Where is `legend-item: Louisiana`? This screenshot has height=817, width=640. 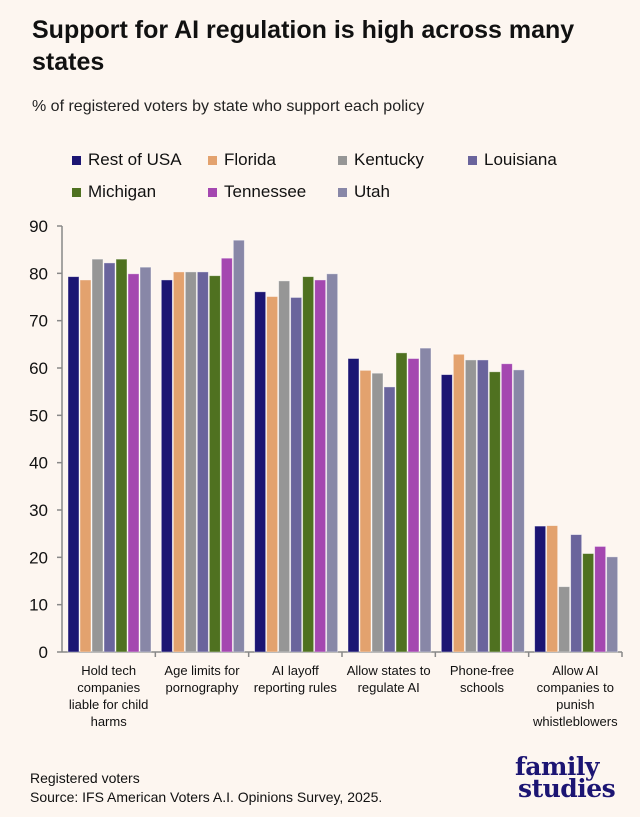
legend-item: Louisiana is located at coordinates (512, 160).